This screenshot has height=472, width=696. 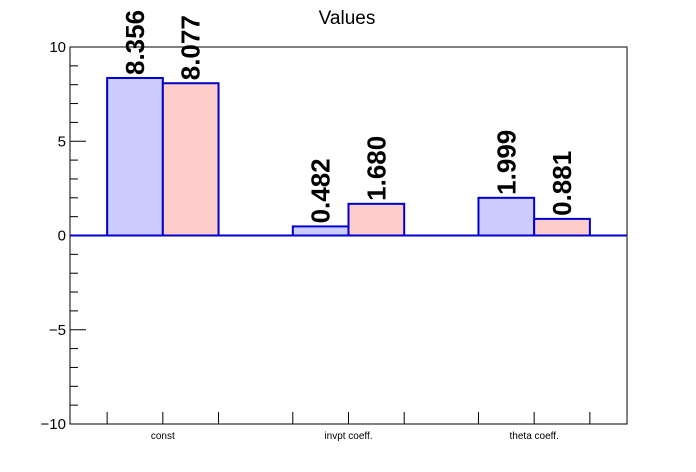 I want to click on x-ticks: const invpt coeff. theta coeff., so click(x=348, y=427).